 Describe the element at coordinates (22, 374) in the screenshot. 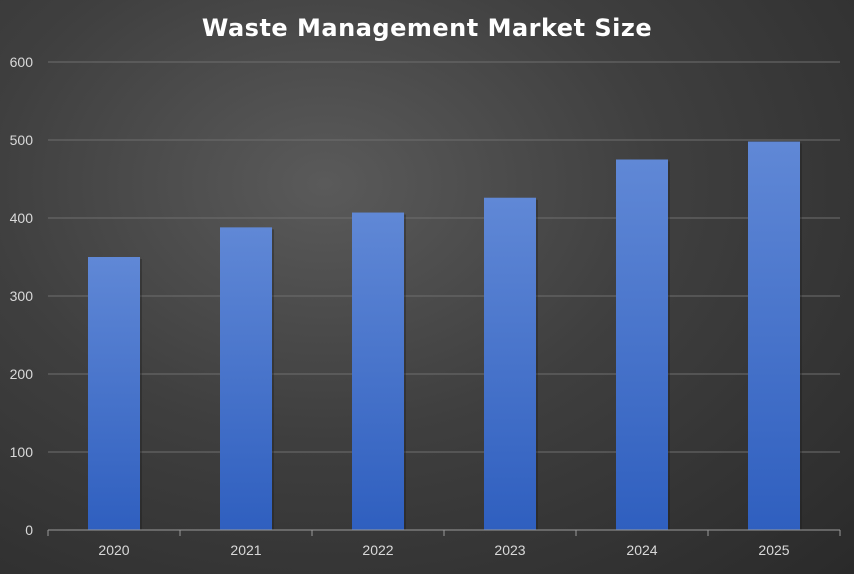

I see `y-tick-label: 200` at that location.